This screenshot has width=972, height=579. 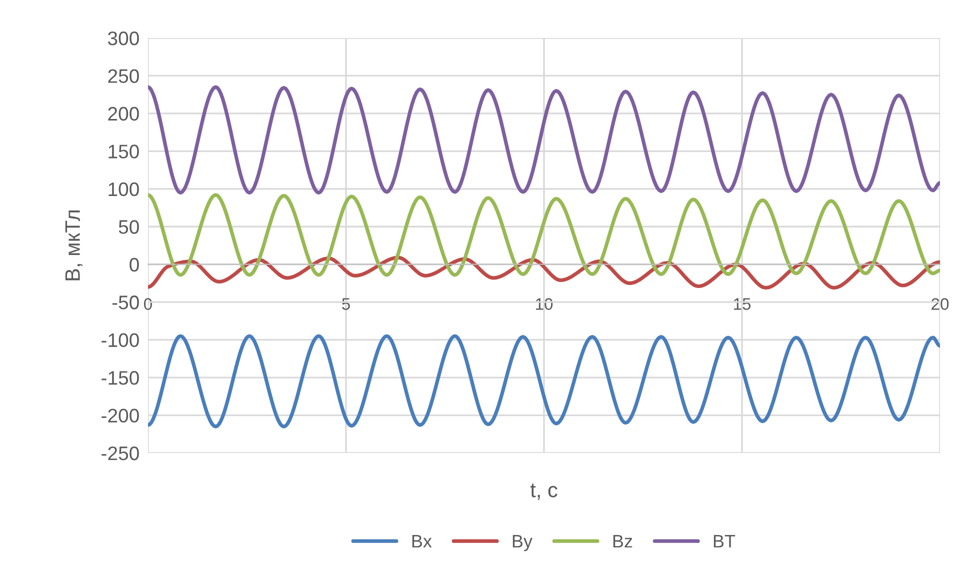 What do you see at coordinates (422, 541) in the screenshot?
I see `legend-label: Bx` at bounding box center [422, 541].